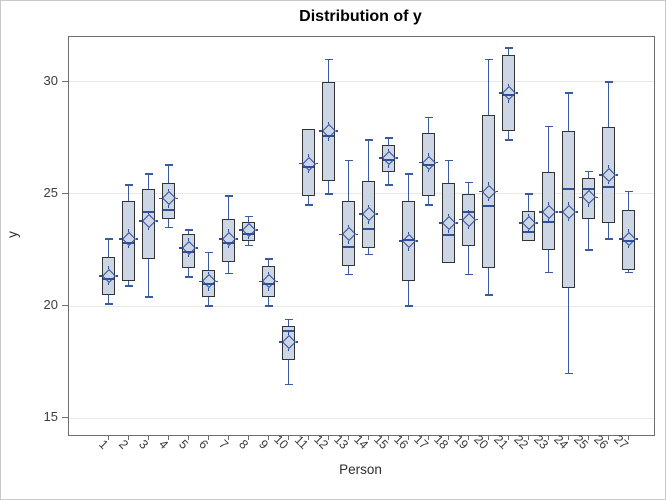 This screenshot has height=500, width=666. I want to click on x-tick-label-7: 7, so click(223, 444).